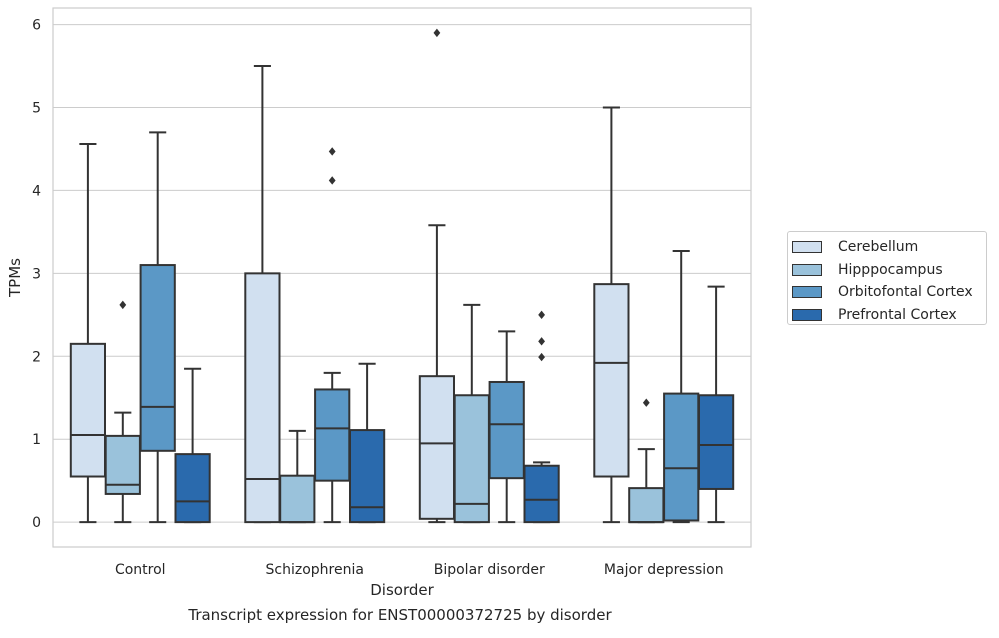 The width and height of the screenshot is (999, 638). Describe the element at coordinates (36, 523) in the screenshot. I see `y-tick-label-0: 0` at that location.